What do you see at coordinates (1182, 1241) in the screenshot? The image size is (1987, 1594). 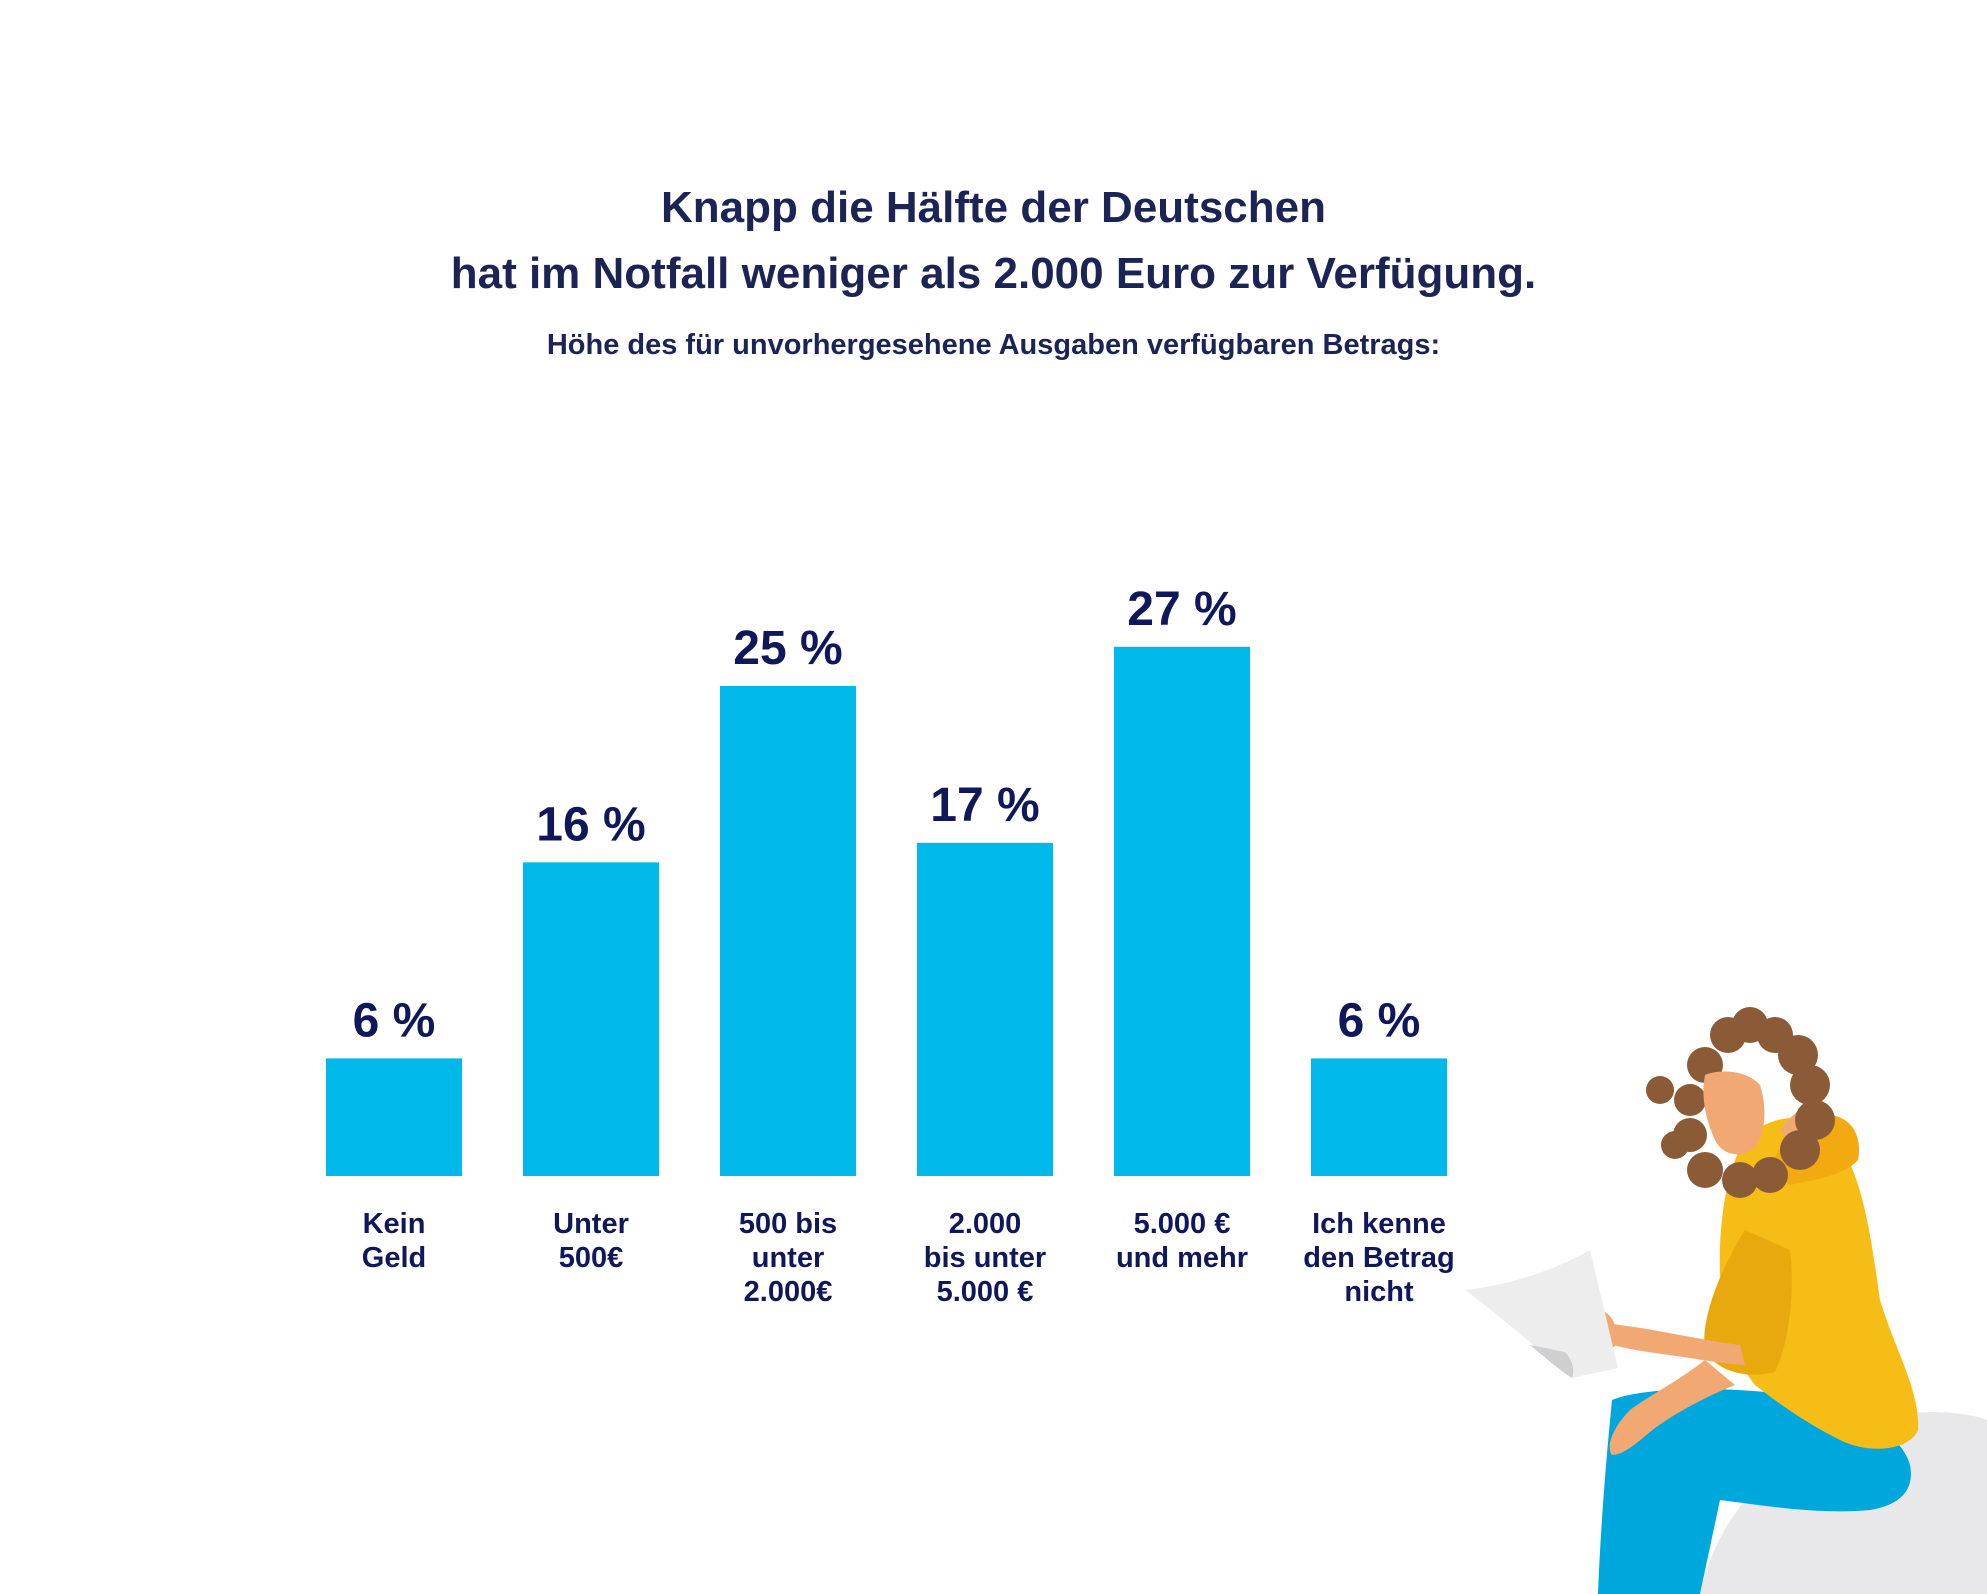 I see `category-label-5: 5.000 € und mehr` at bounding box center [1182, 1241].